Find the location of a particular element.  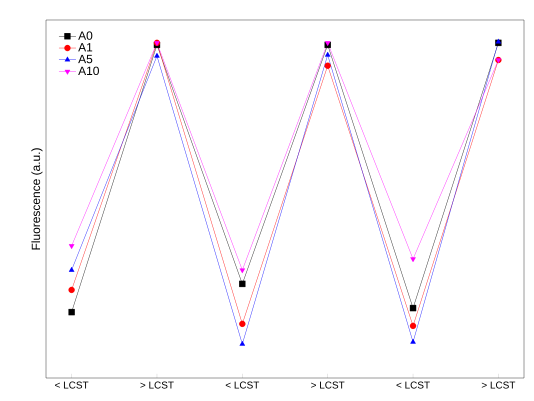

legend-label: A10 is located at coordinates (88, 71).